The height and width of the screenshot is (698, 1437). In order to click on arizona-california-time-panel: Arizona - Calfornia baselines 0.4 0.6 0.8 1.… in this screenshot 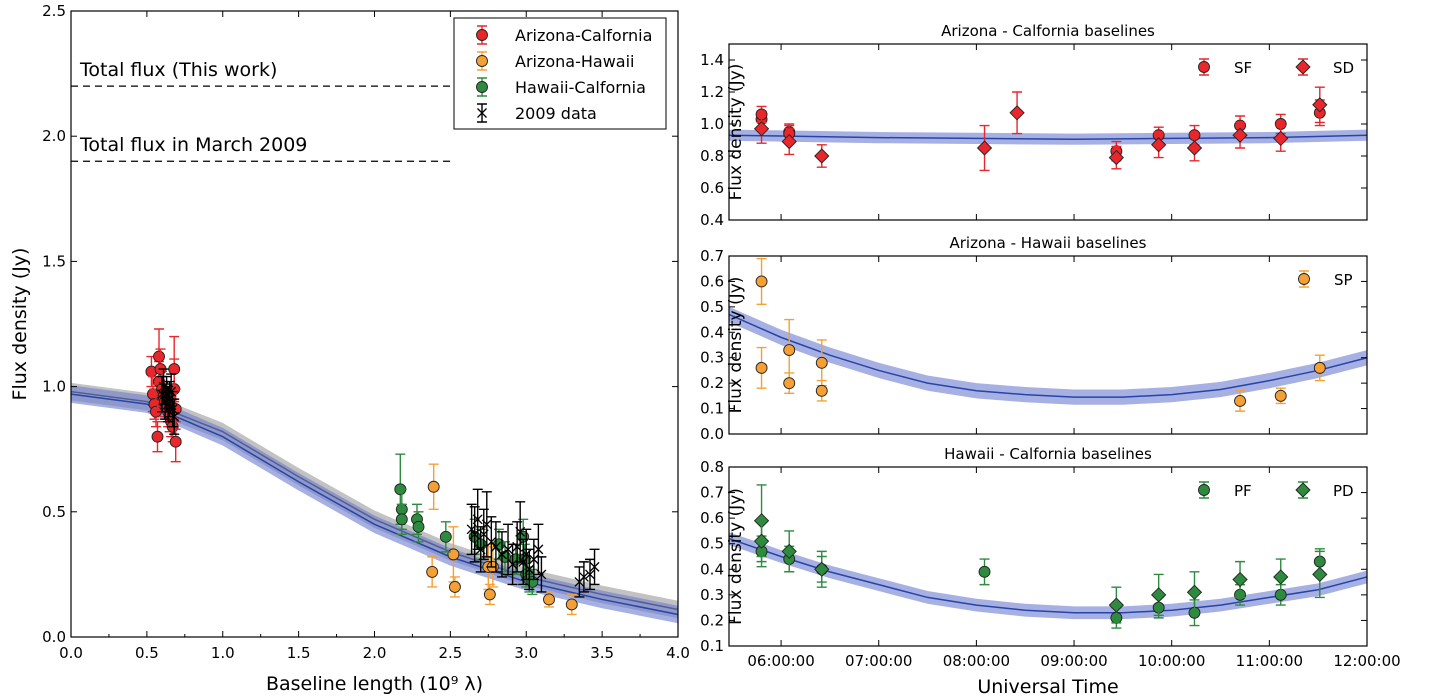, I will do `click(1034, 125)`.